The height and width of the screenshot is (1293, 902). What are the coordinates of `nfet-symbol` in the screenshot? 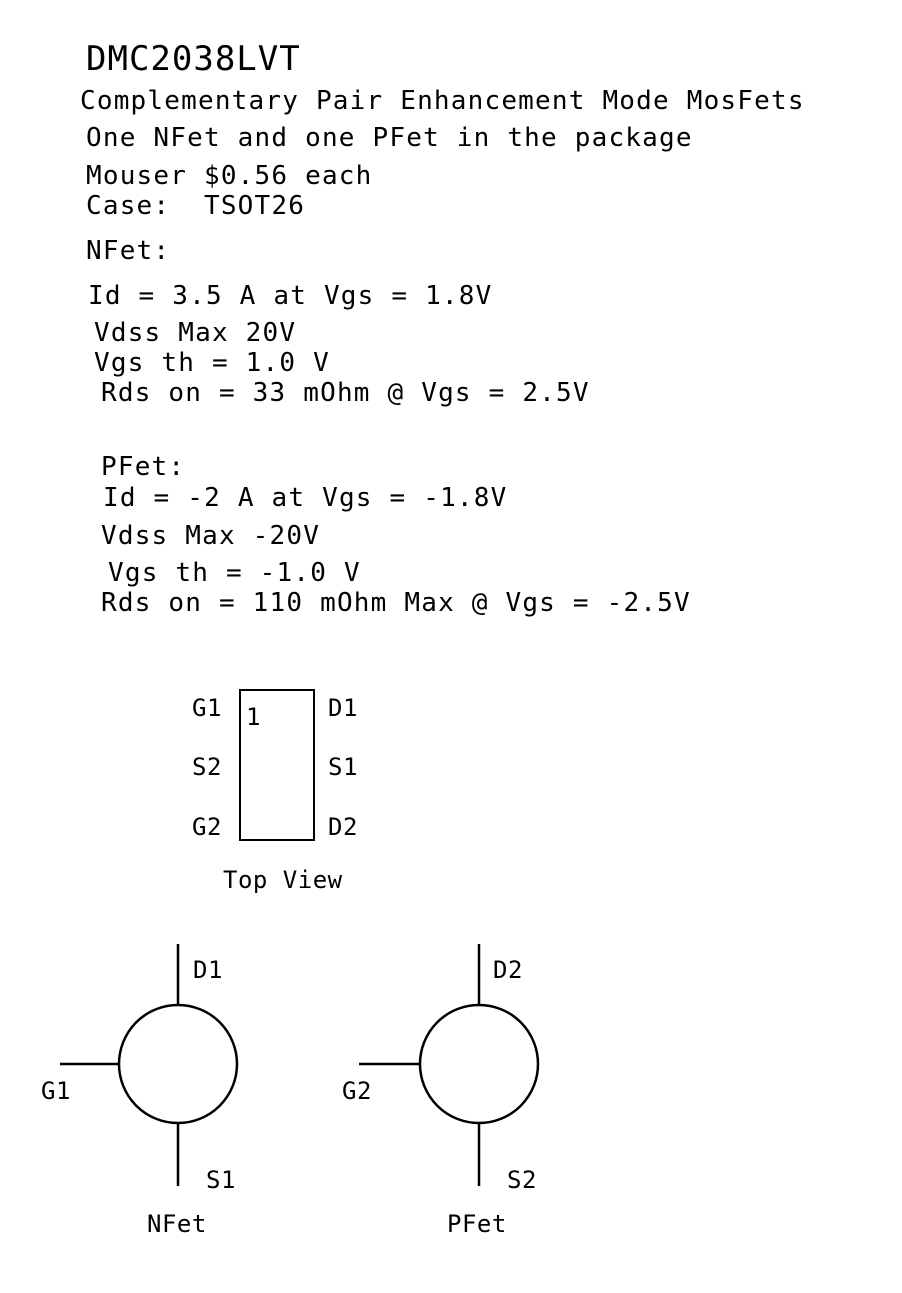 It's located at (149, 1065).